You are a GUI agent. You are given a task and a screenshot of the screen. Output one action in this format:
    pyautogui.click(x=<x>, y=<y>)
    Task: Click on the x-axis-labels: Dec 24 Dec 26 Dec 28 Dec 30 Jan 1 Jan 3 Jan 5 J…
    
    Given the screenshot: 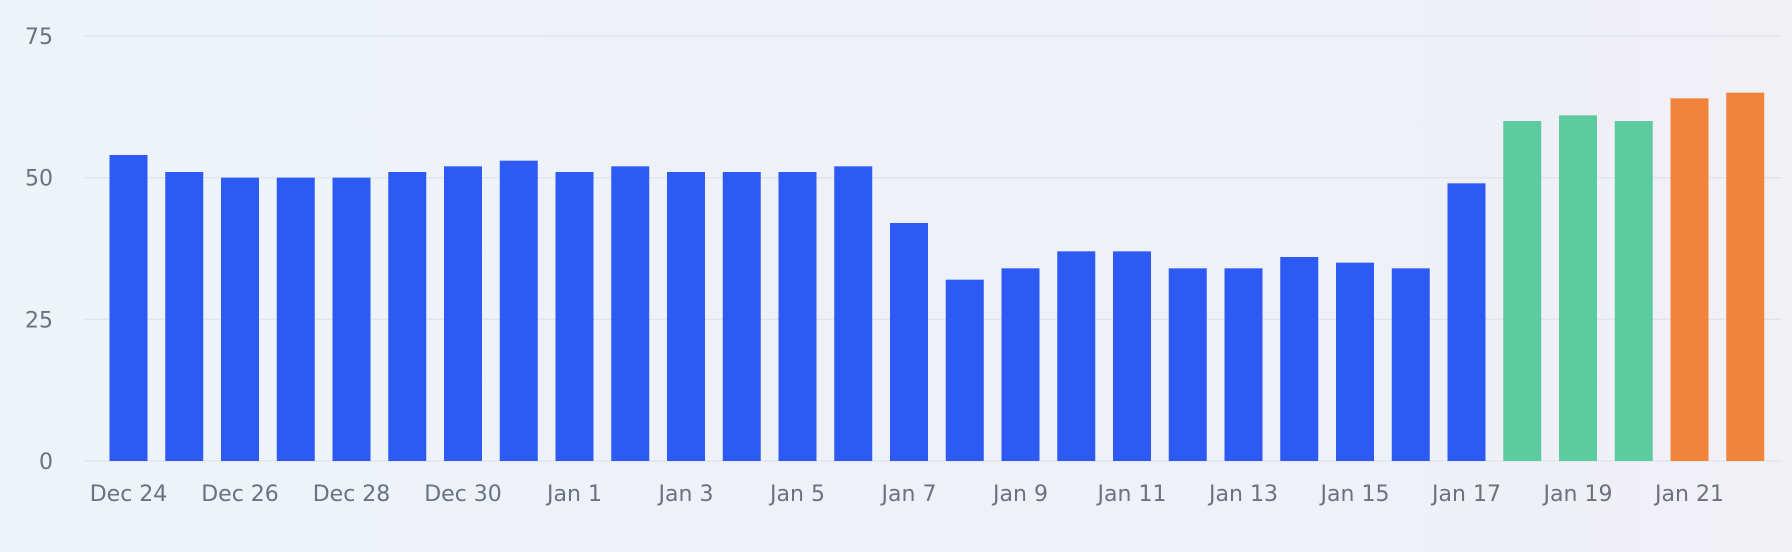 What is the action you would take?
    pyautogui.click(x=907, y=494)
    